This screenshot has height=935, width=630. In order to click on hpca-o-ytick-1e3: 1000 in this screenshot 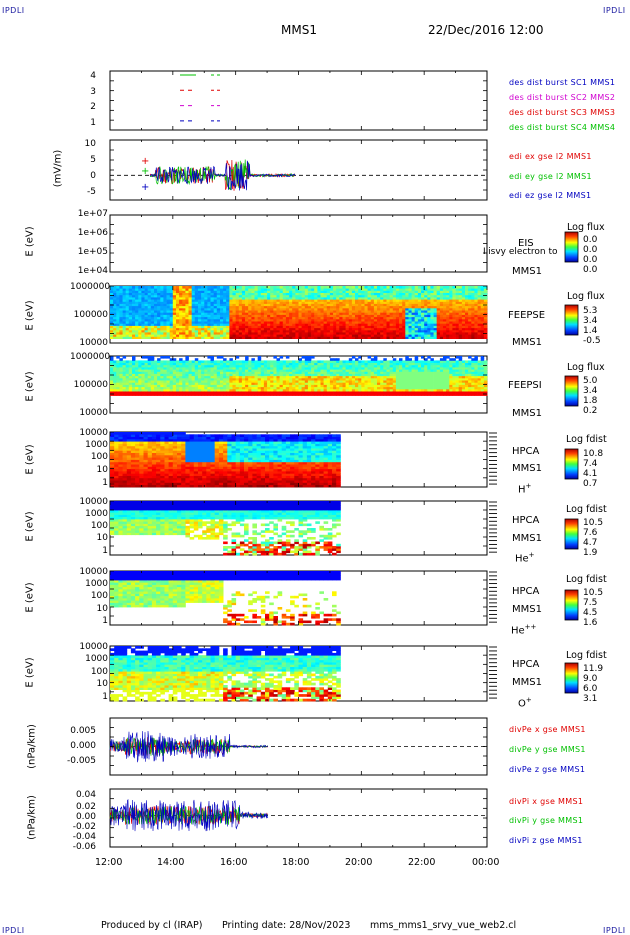, I will do `click(89, 659)`.